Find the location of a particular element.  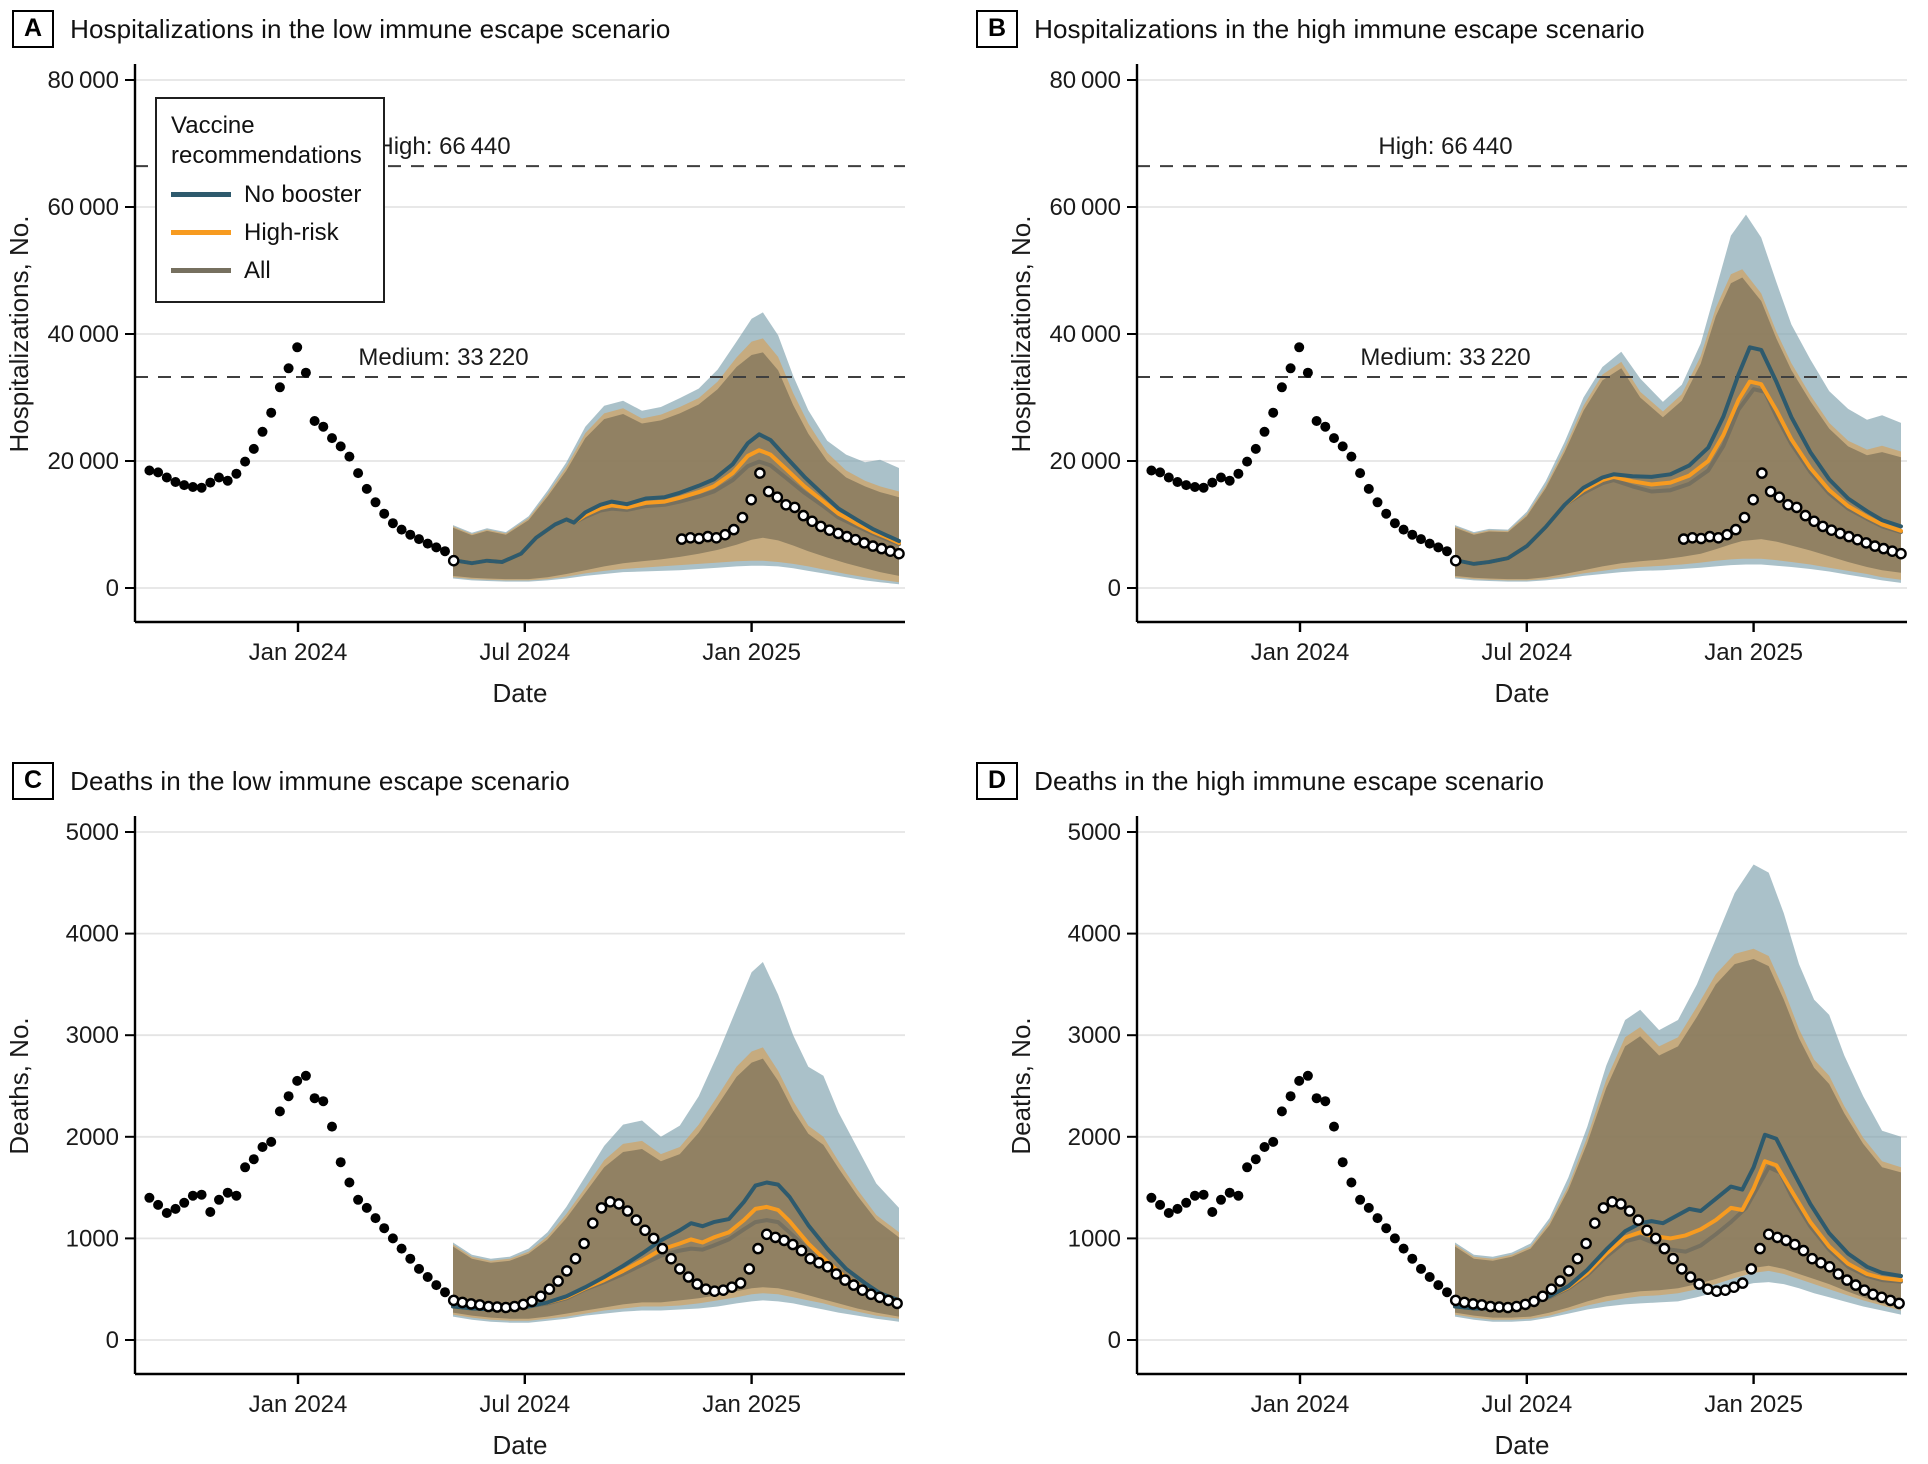

x-tick-label: Jan 2024 is located at coordinates (1300, 652).